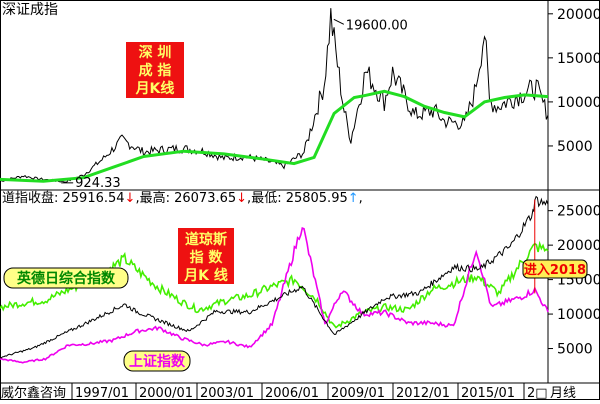  Describe the element at coordinates (488, 393) in the screenshot. I see `x-tick-label: 2015/01` at that location.